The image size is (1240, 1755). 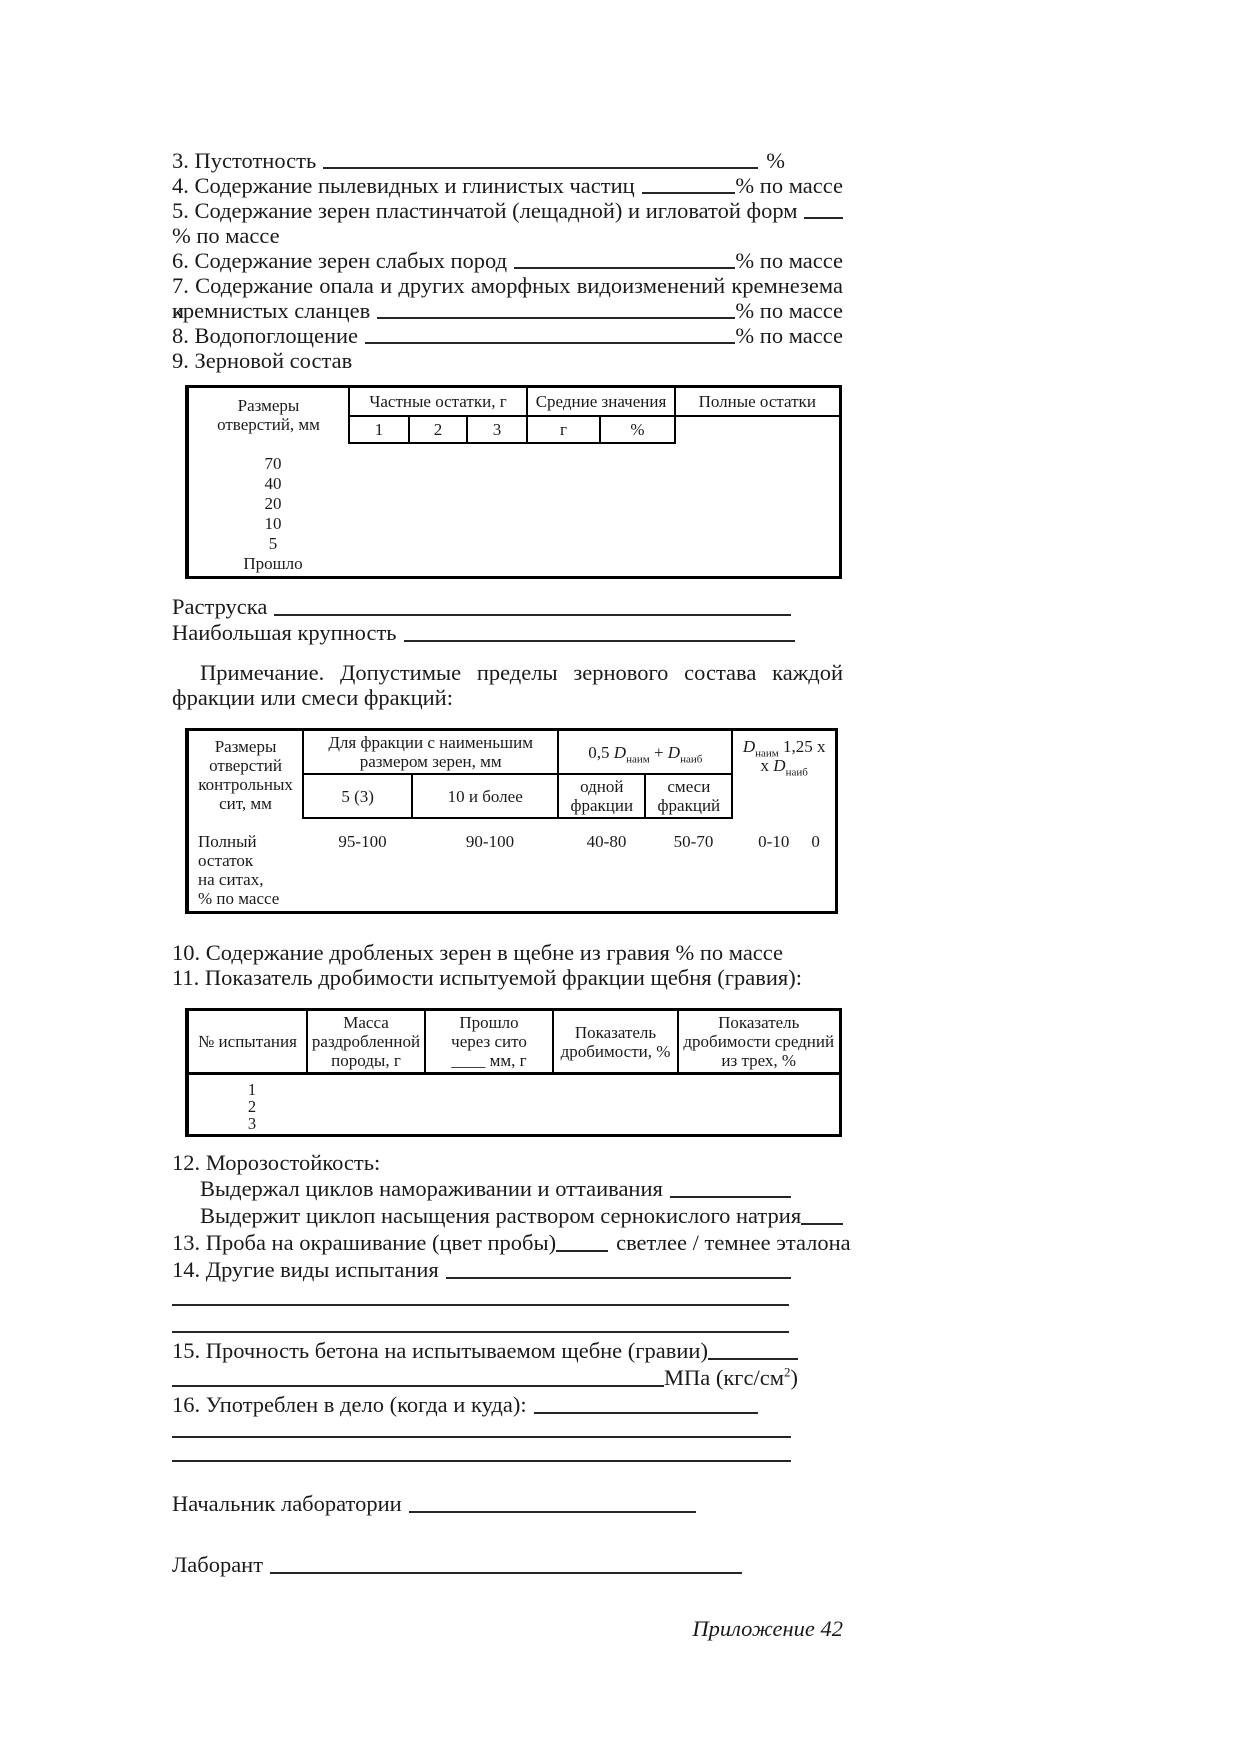 I want to click on t2-header-dmax-column: Dнаим 1,25 х х Dнаиб, so click(x=784, y=774).